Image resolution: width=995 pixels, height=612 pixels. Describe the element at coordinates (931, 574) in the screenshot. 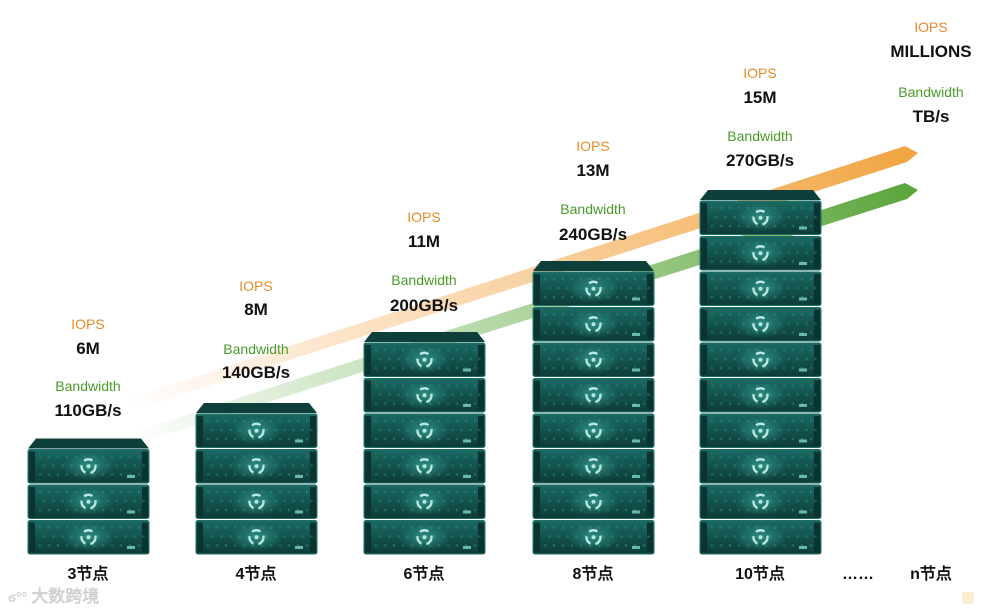

I see `node-count-label: n节点` at that location.